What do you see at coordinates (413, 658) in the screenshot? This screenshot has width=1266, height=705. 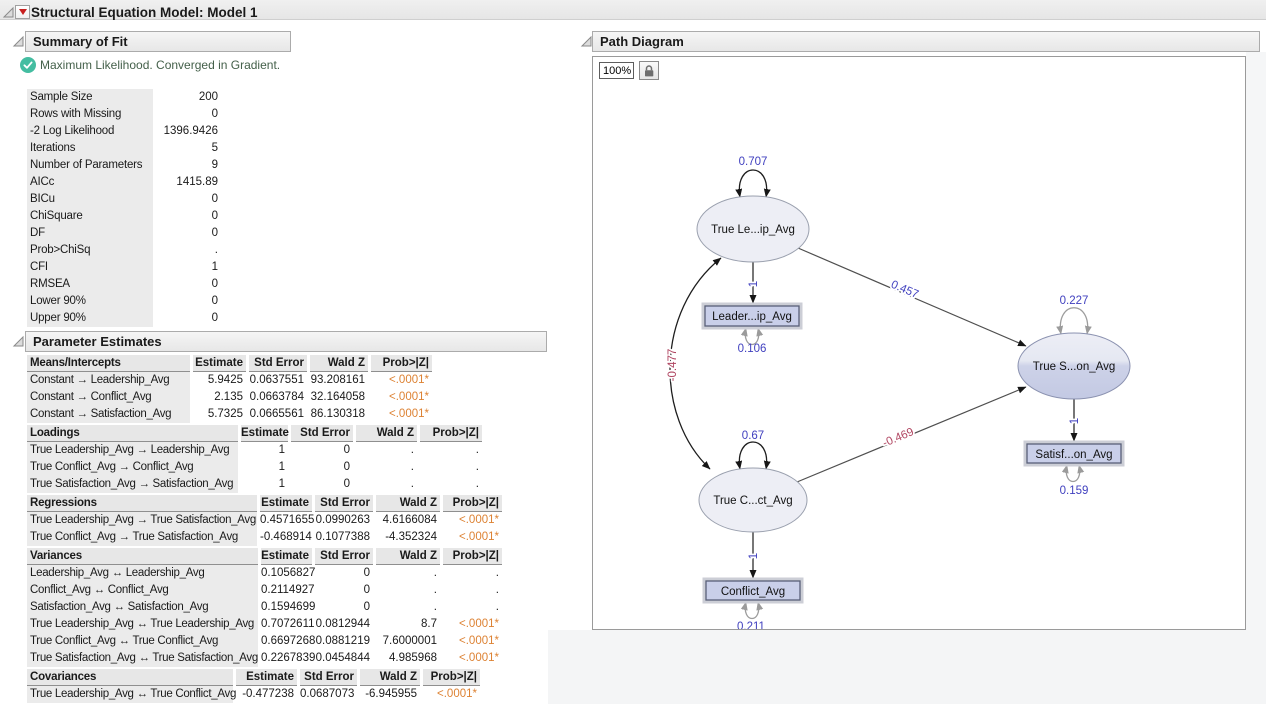 I see `table-cell: 4.985968` at bounding box center [413, 658].